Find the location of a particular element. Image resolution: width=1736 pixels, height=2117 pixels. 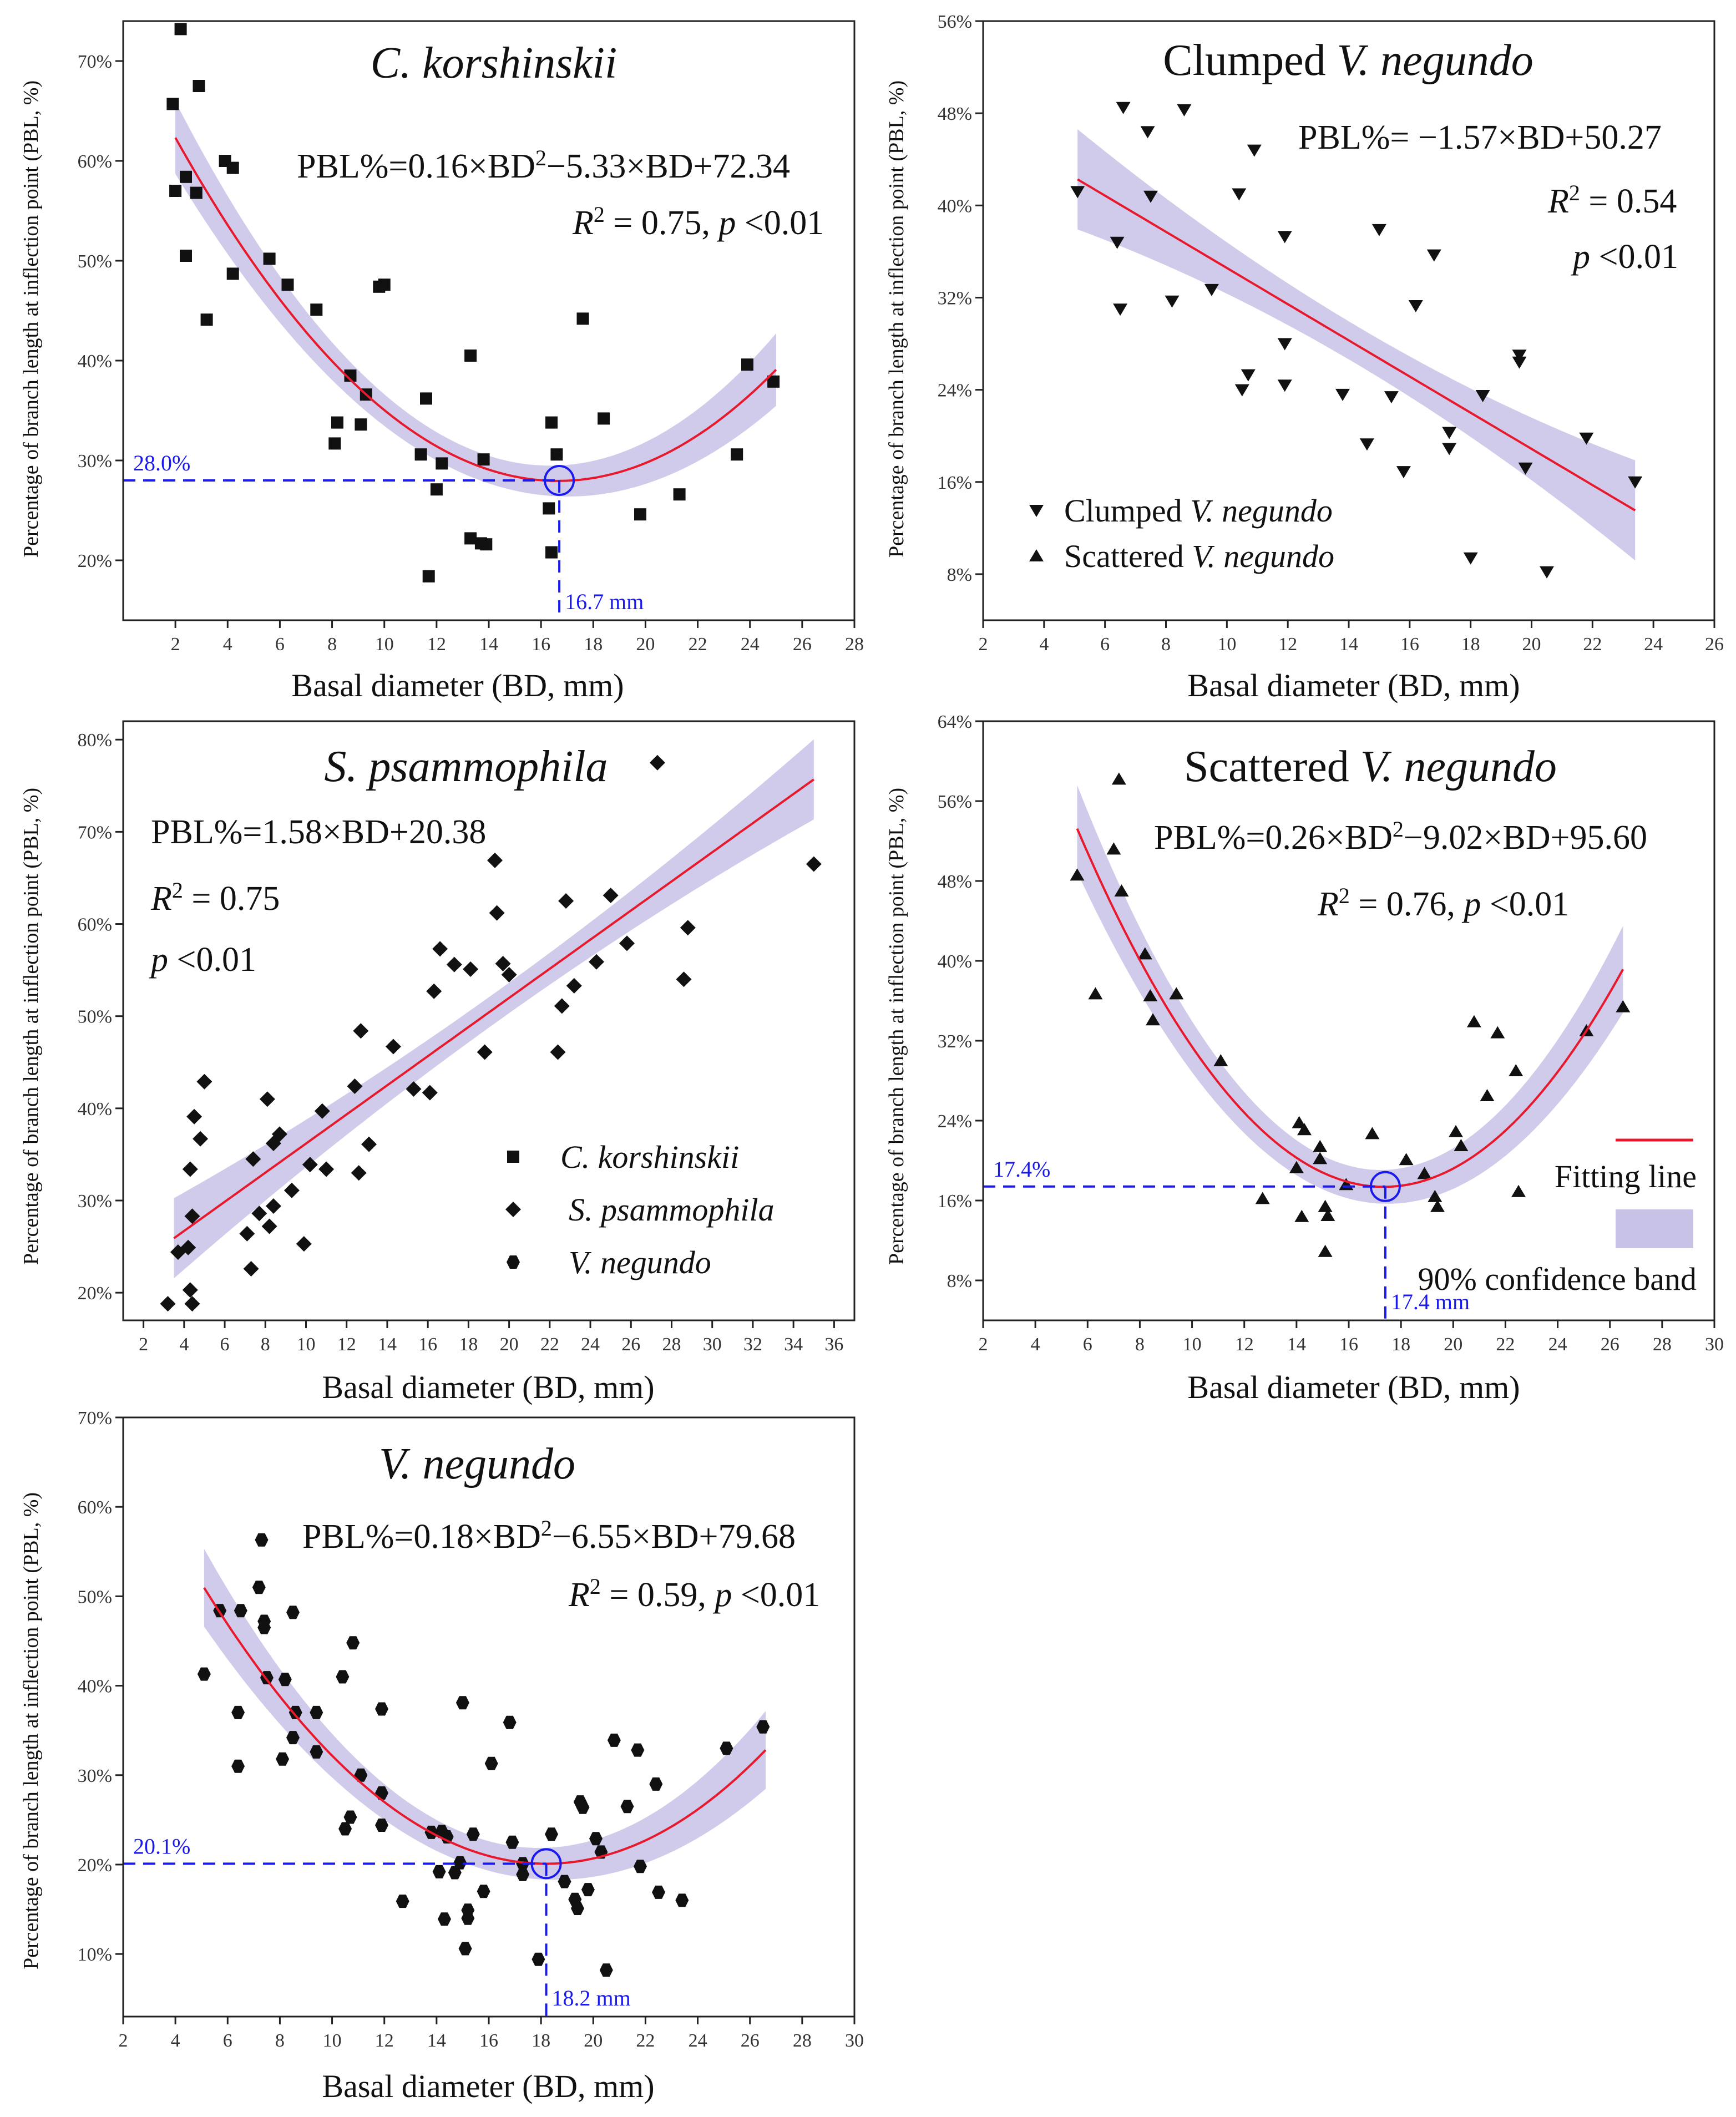

guide-x-label: 18.2 mm is located at coordinates (592, 1998).